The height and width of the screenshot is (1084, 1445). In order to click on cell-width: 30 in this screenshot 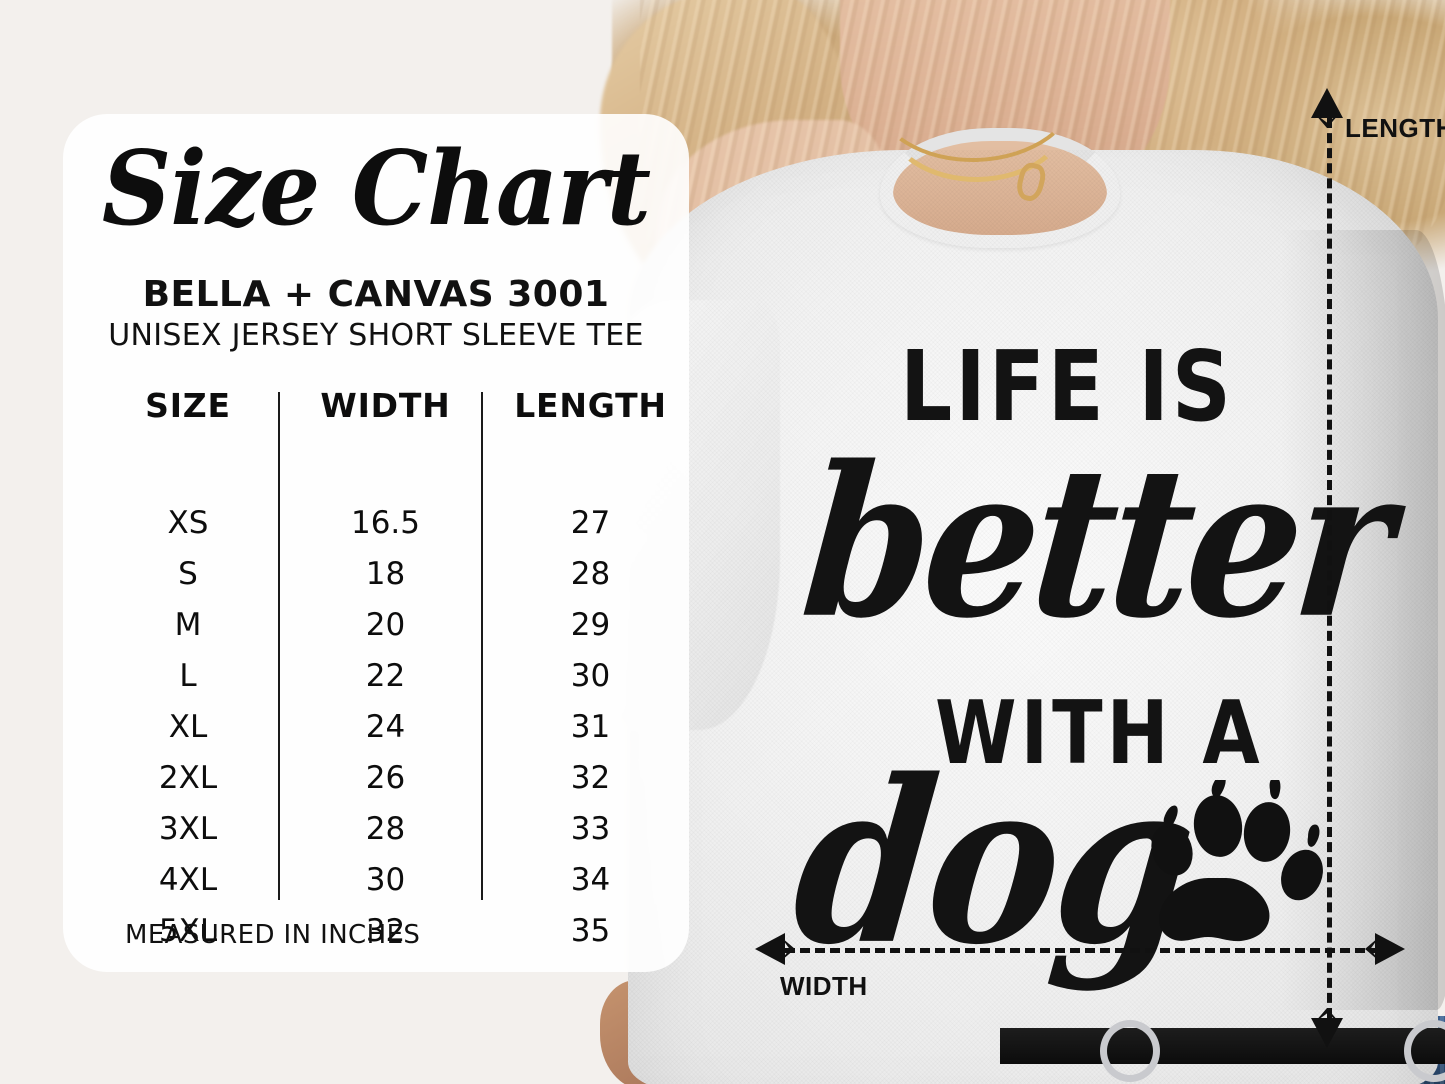, I will do `click(385, 880)`.